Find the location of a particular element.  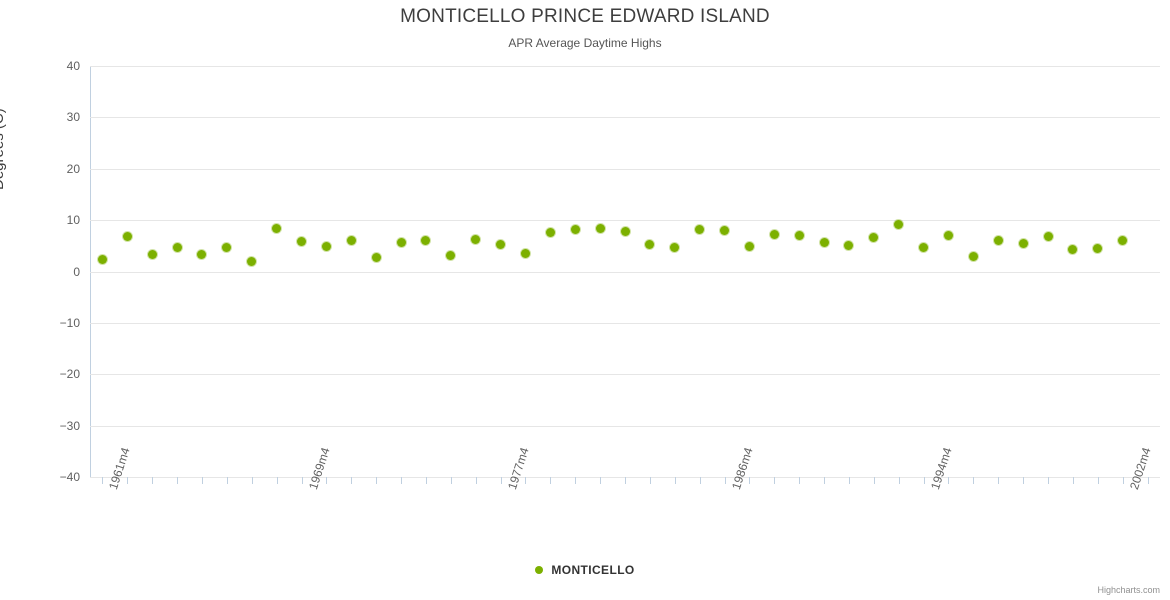

legend-item: MONTICELLO is located at coordinates (584, 569).